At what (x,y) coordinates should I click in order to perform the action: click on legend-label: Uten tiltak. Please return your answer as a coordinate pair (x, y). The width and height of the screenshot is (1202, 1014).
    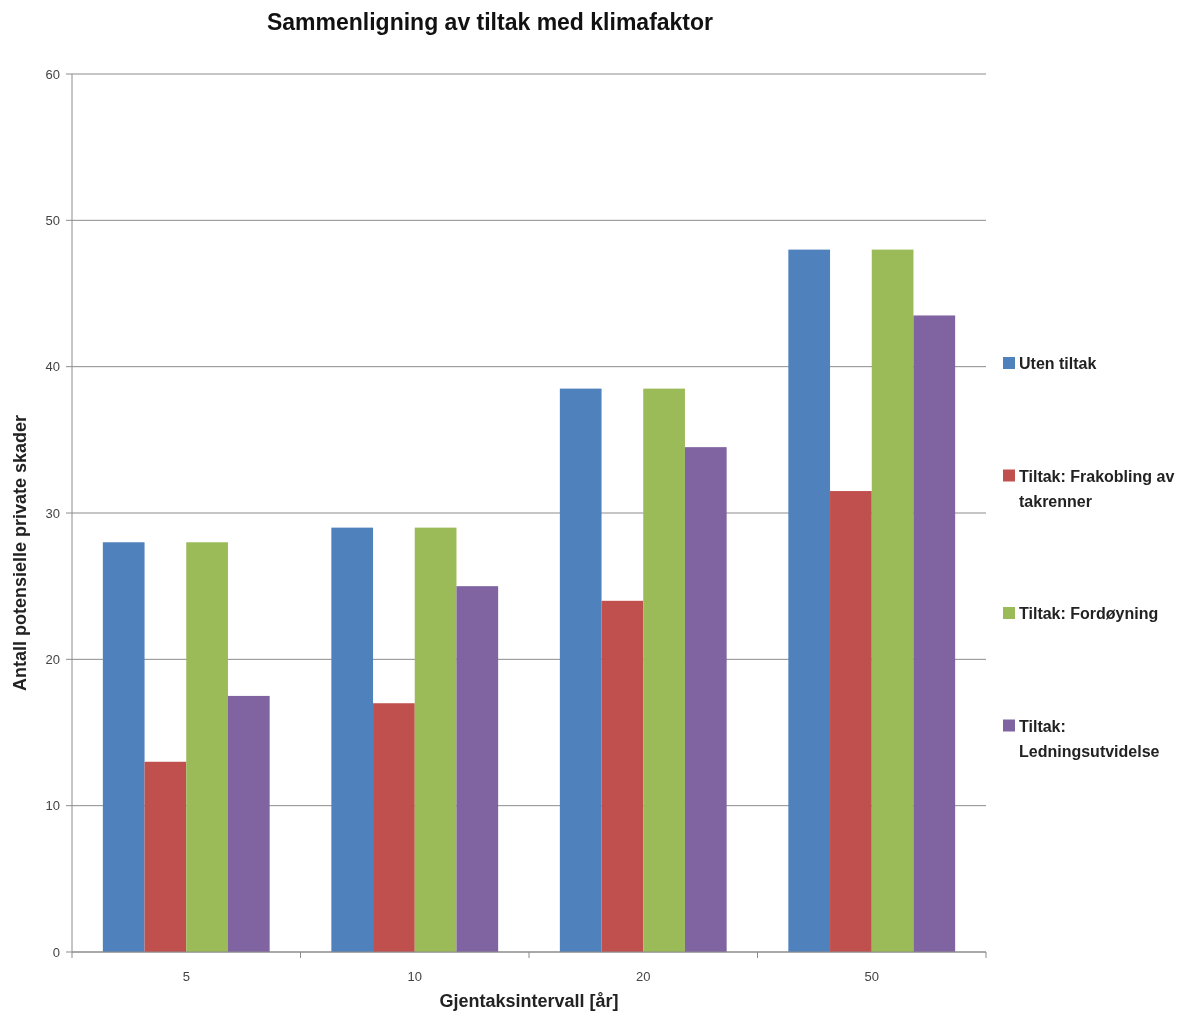
    Looking at the image, I should click on (1058, 363).